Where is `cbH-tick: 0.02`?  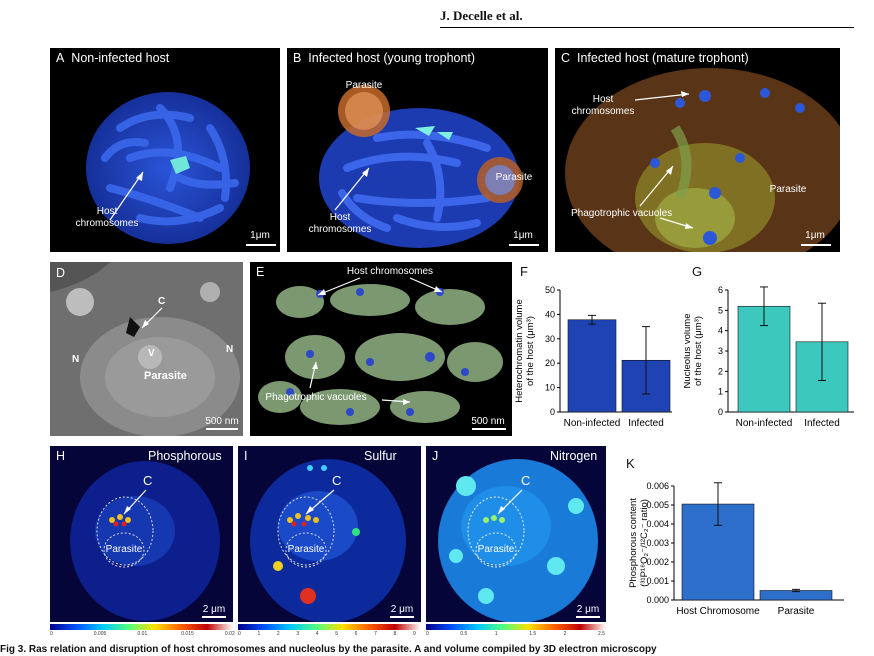 cbH-tick: 0.02 is located at coordinates (230, 634).